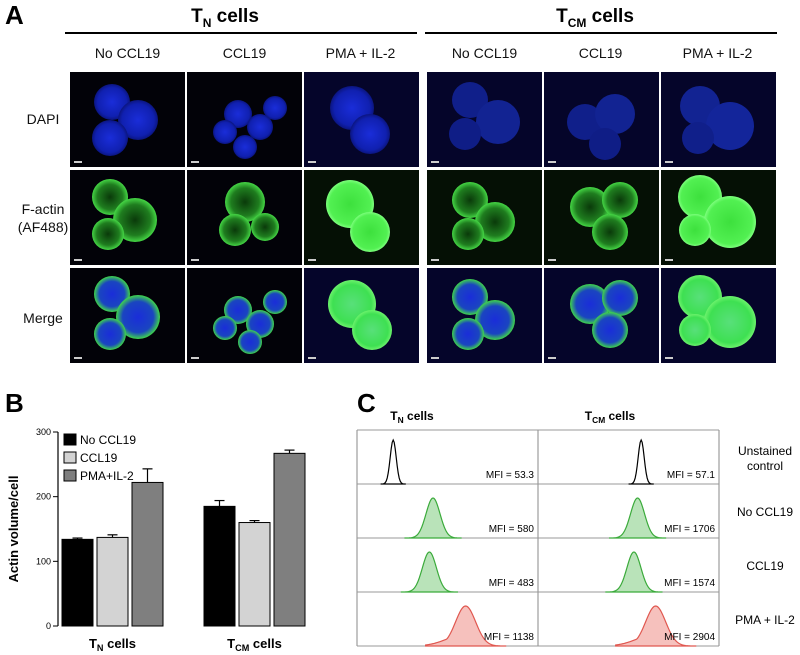 This screenshot has width=800, height=655. I want to click on row-label: PMA + IL-2, so click(765, 620).